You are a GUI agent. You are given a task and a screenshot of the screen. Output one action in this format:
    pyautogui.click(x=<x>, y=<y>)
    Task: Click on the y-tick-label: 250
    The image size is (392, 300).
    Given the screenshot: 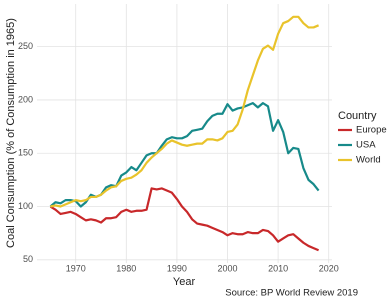 What is the action you would take?
    pyautogui.click(x=25, y=46)
    